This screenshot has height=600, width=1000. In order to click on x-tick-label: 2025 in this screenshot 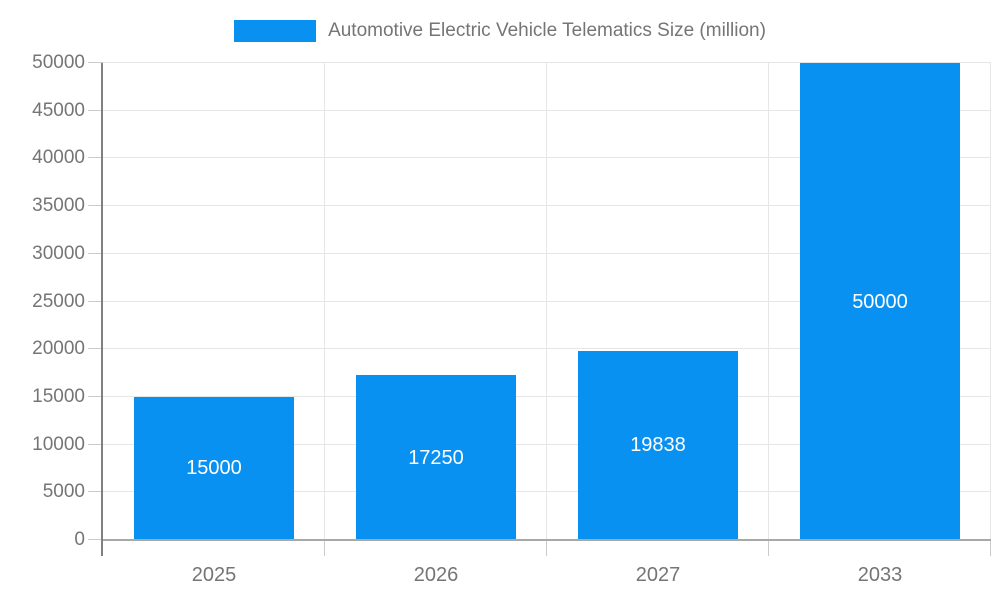, I will do `click(214, 575)`.